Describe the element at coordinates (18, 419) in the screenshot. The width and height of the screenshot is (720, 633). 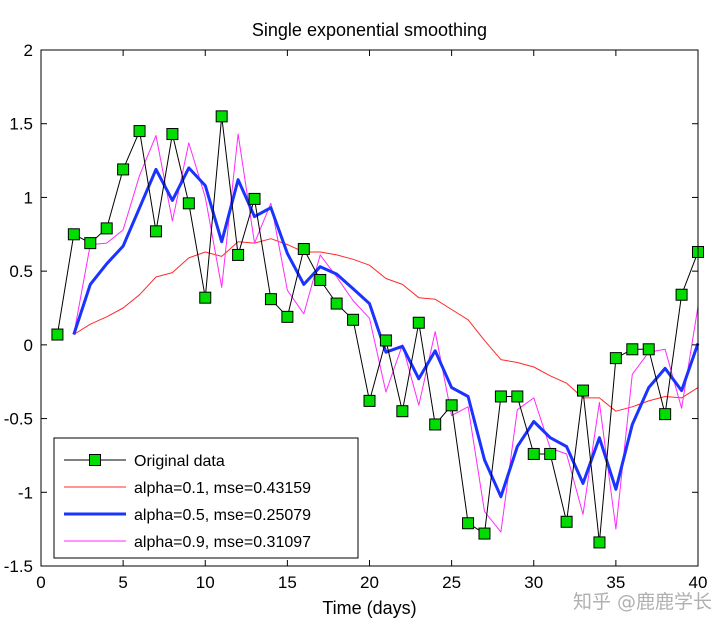
I see `y-tick-label: -0.5` at that location.